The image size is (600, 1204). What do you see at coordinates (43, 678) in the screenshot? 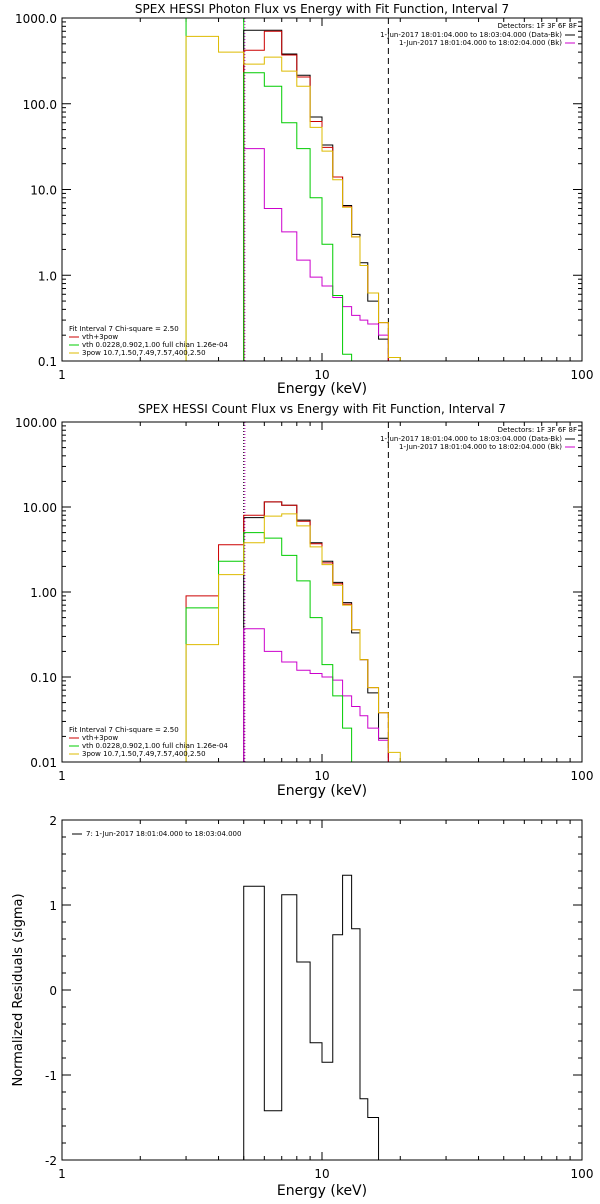
I see `y-tick-label: 0.10` at bounding box center [43, 678].